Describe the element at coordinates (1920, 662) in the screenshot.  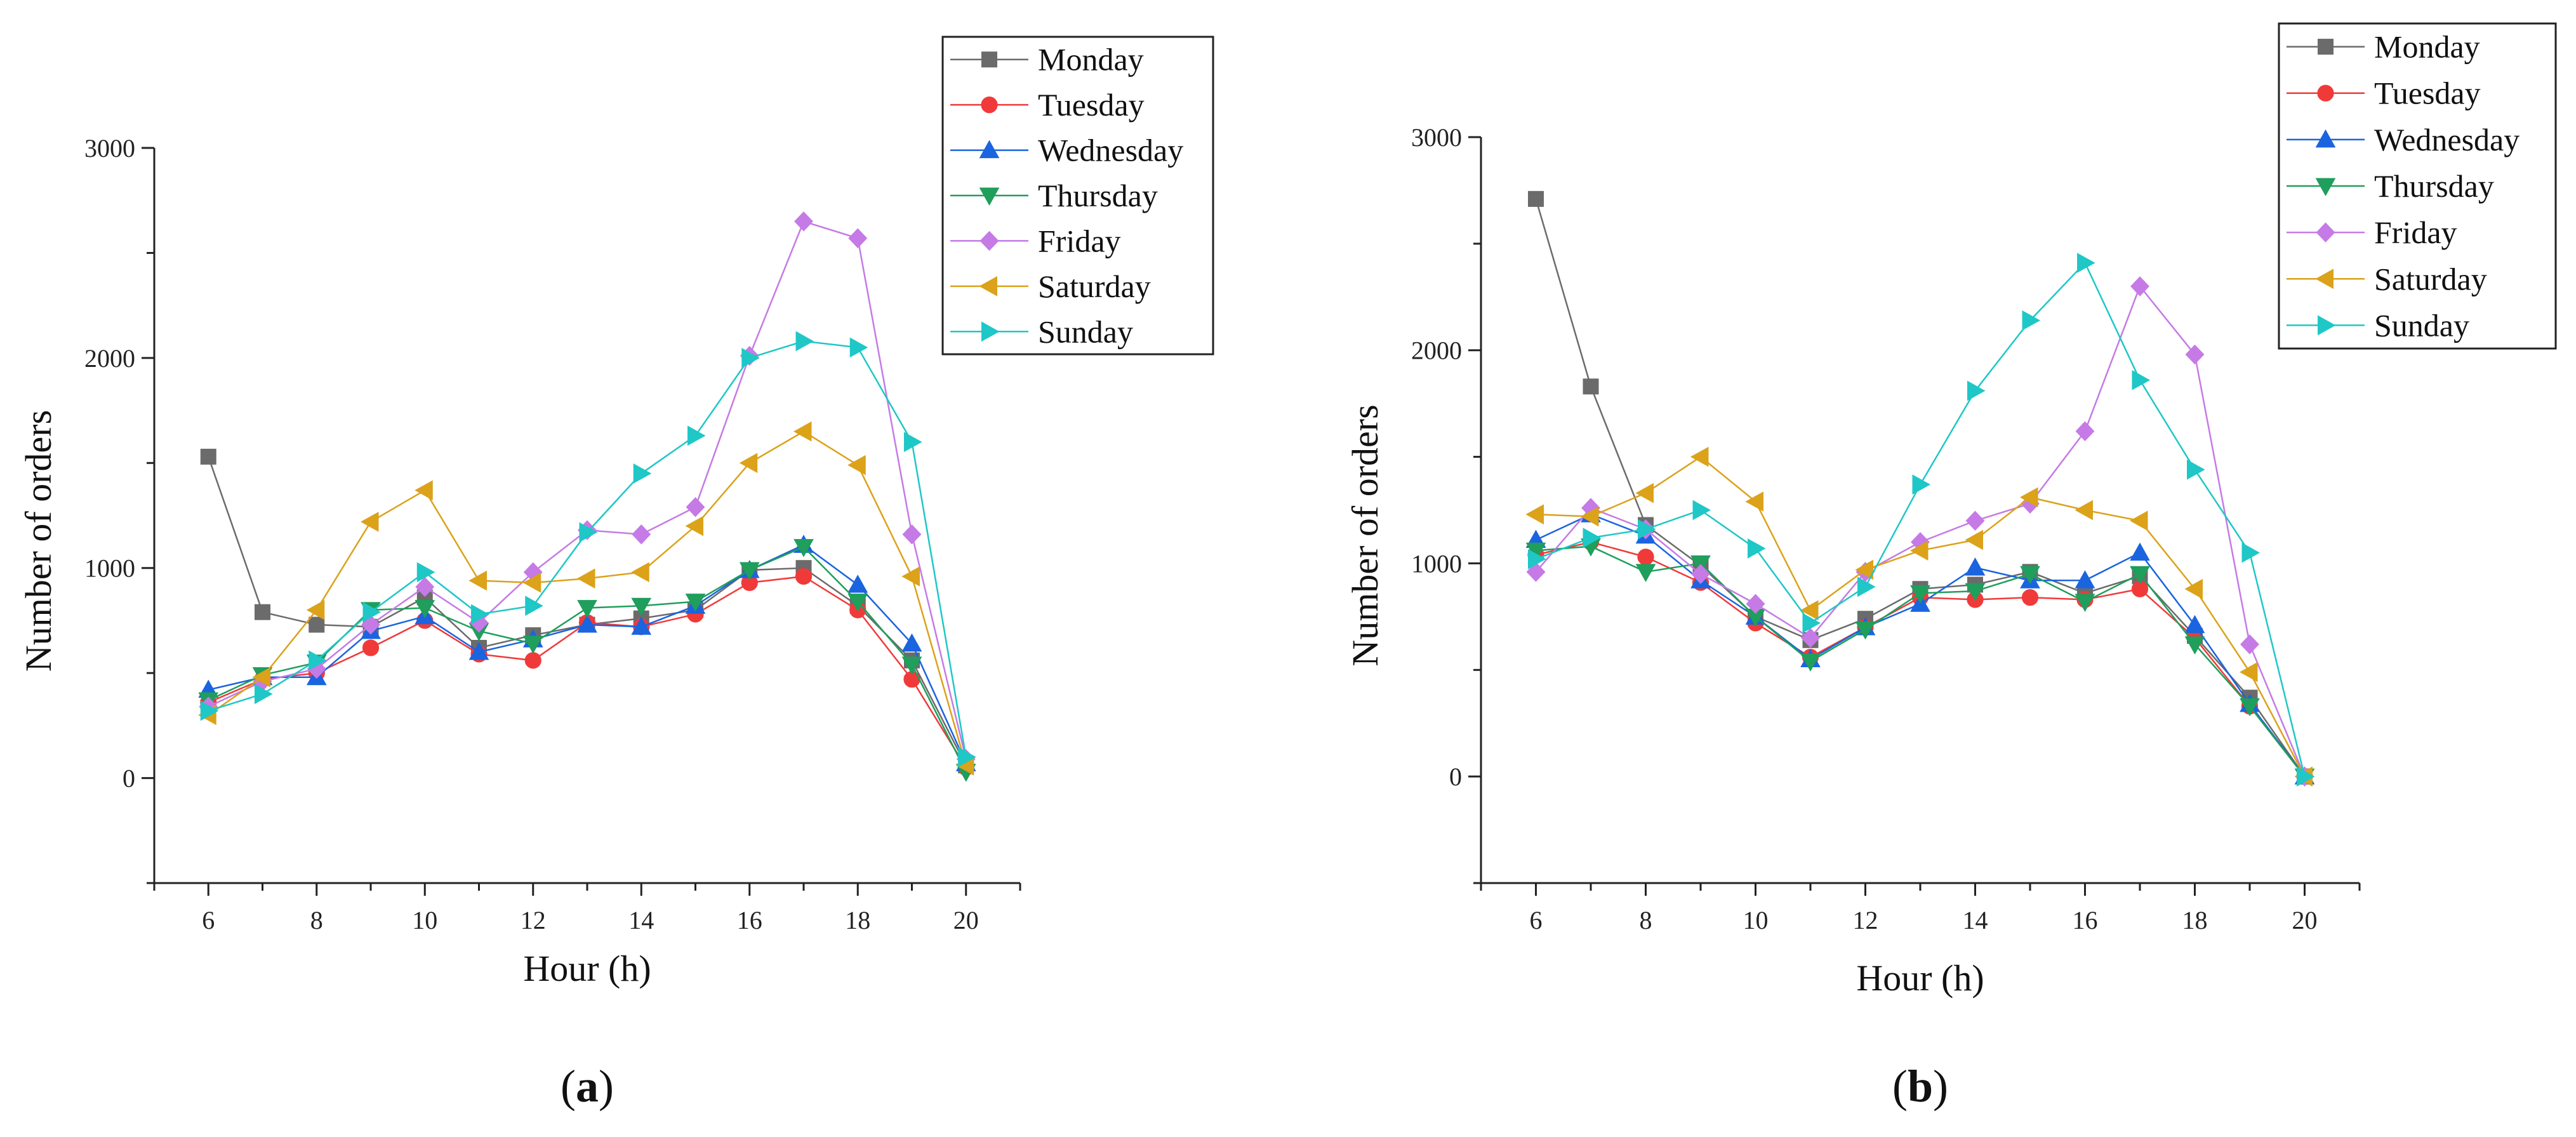
I see `series-thursday` at that location.